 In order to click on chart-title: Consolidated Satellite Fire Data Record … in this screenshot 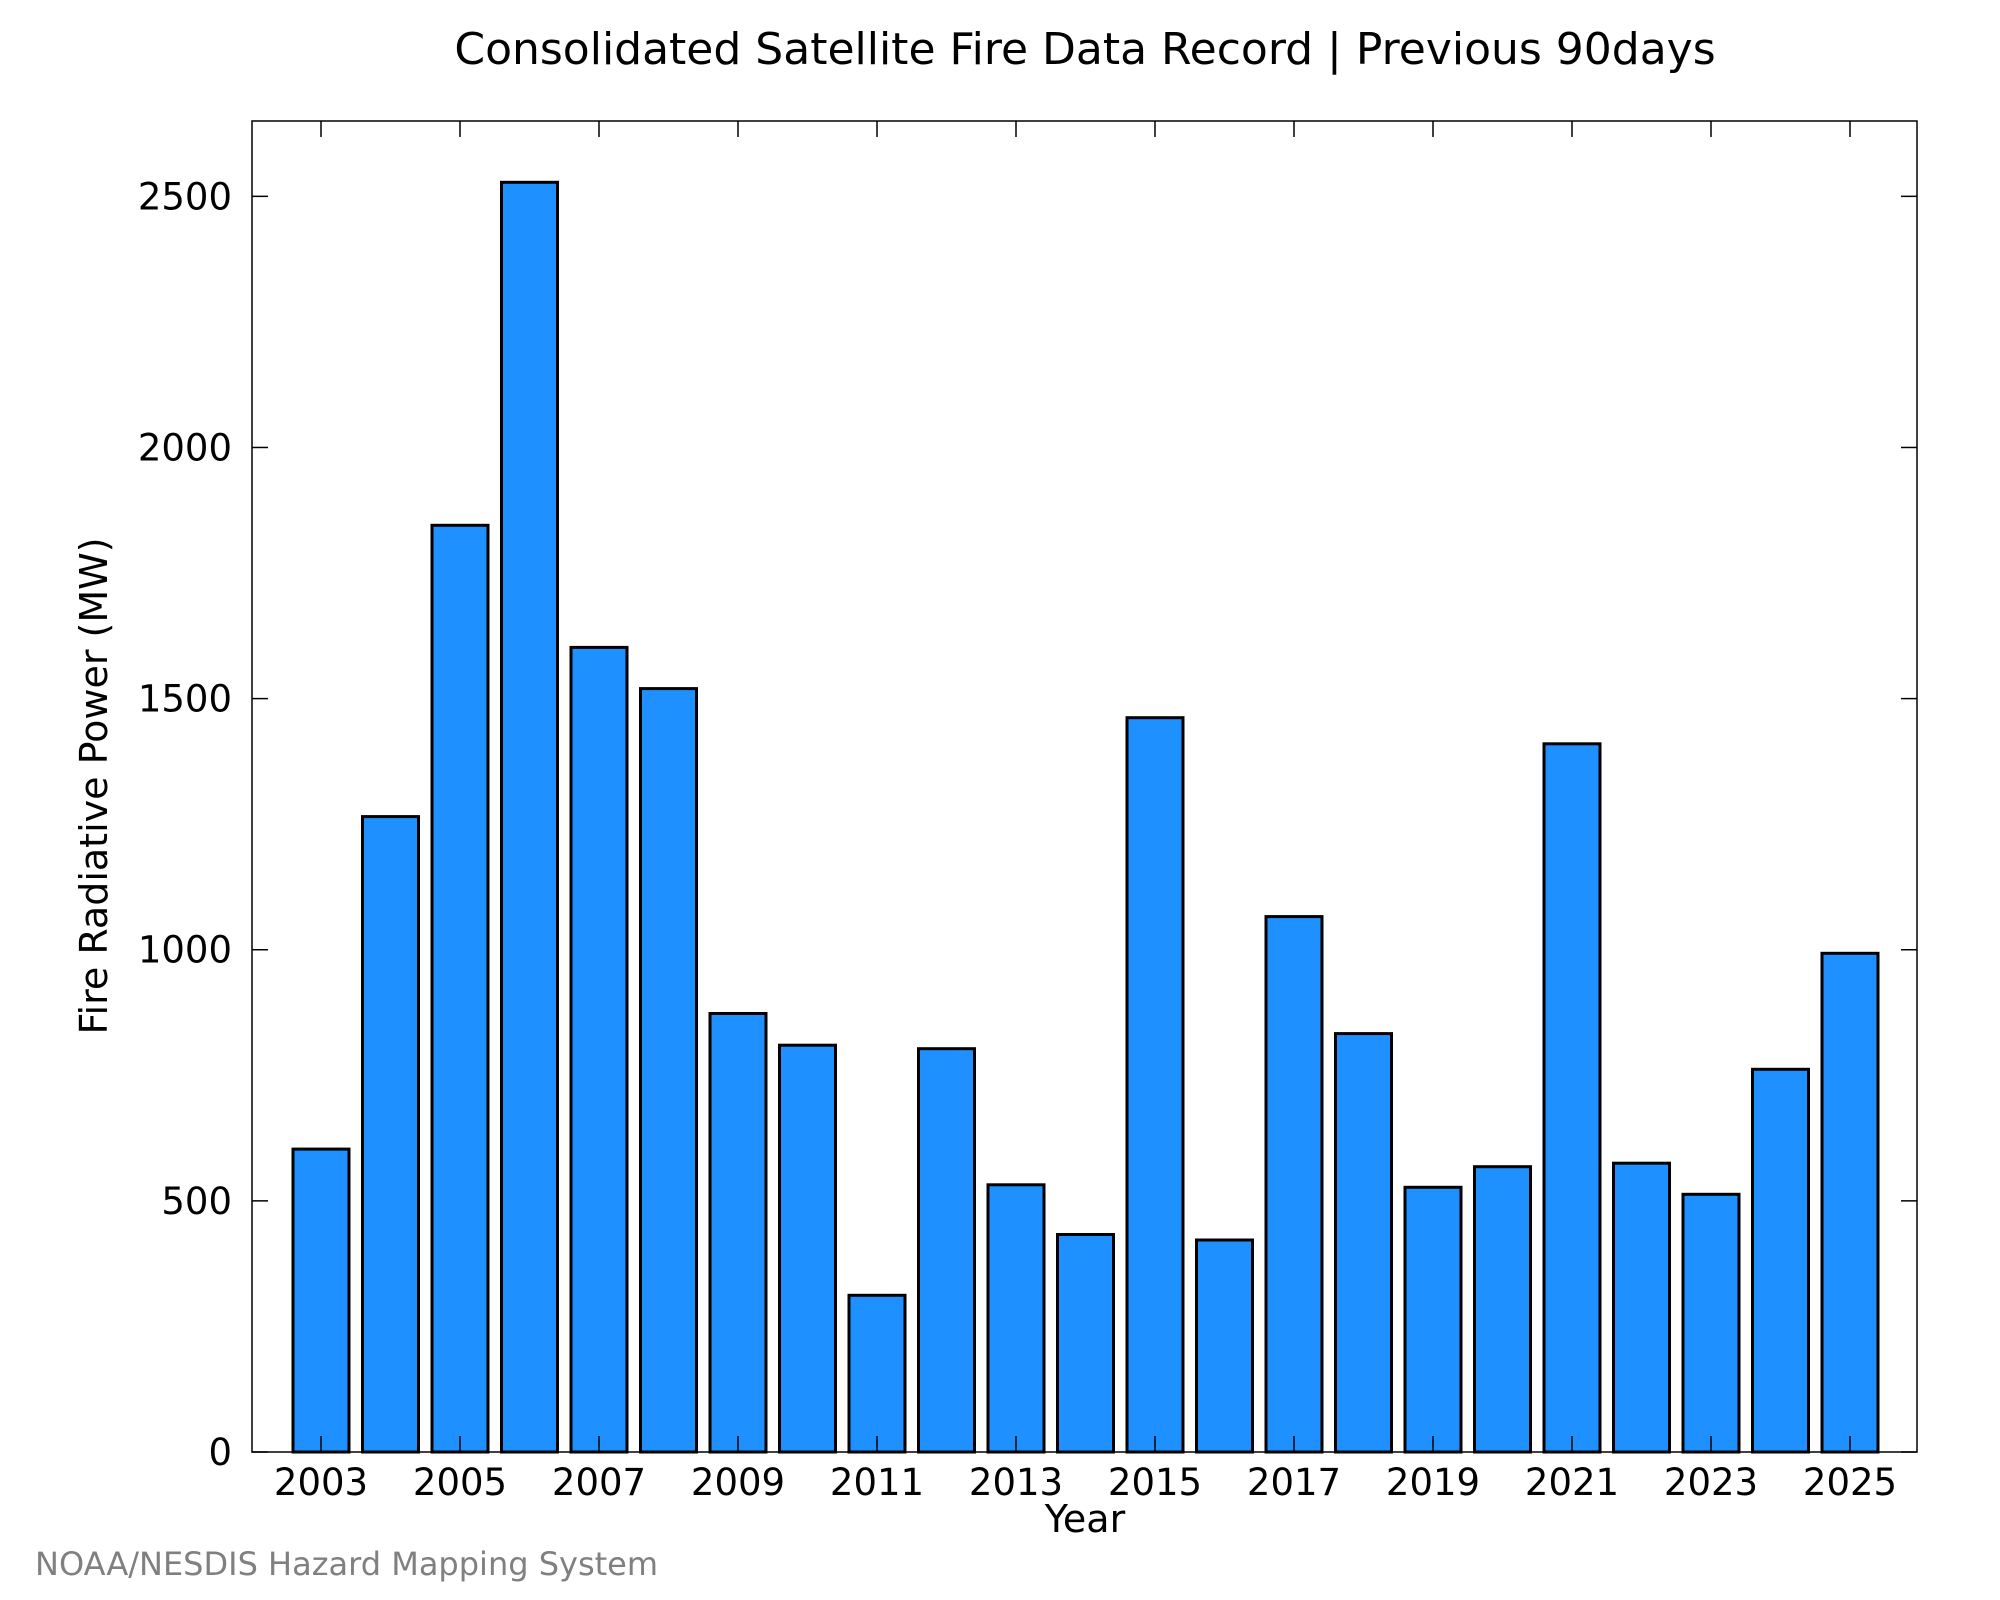, I will do `click(1084, 49)`.